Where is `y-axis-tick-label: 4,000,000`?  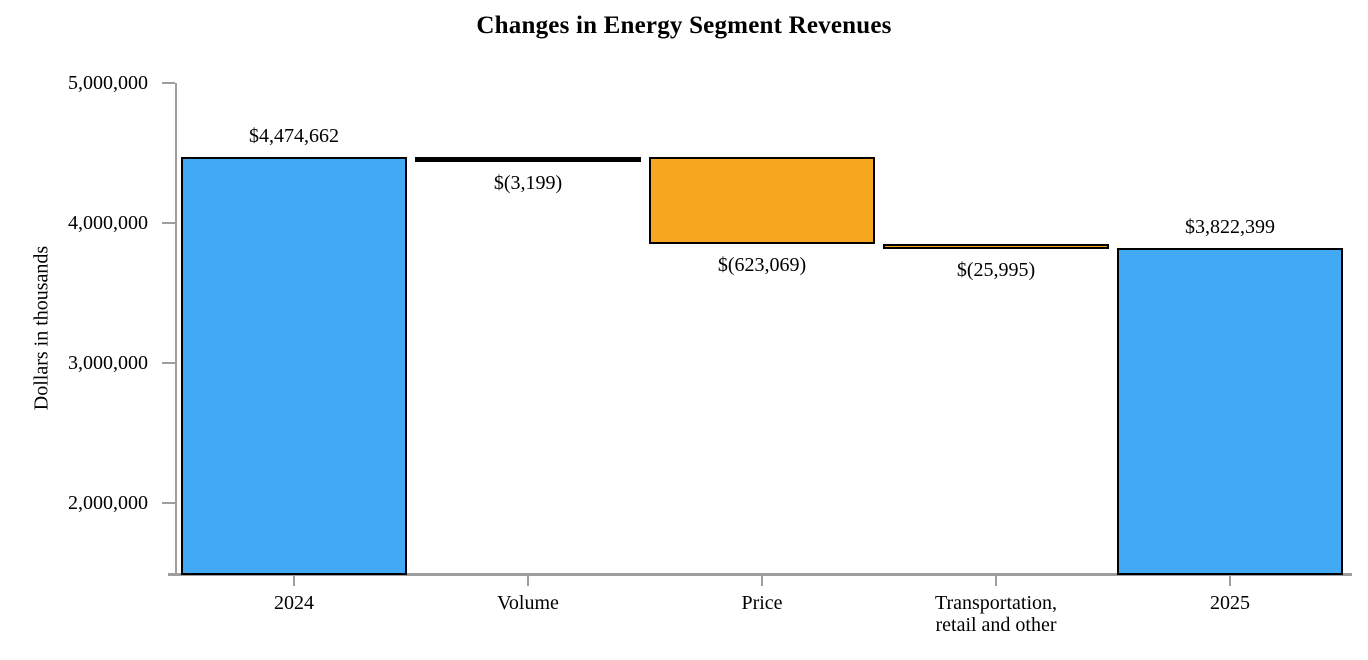 y-axis-tick-label: 4,000,000 is located at coordinates (108, 223).